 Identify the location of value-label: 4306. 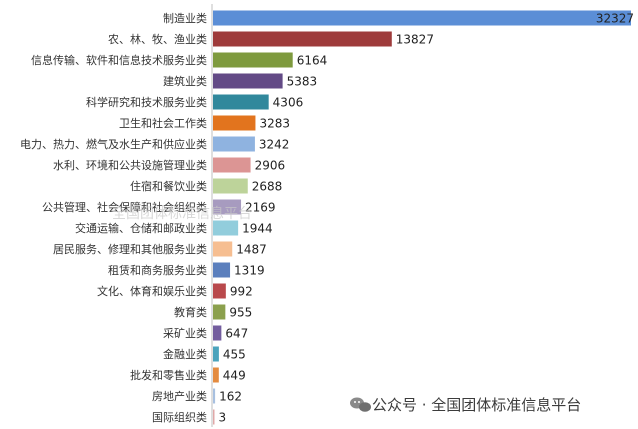
(288, 103).